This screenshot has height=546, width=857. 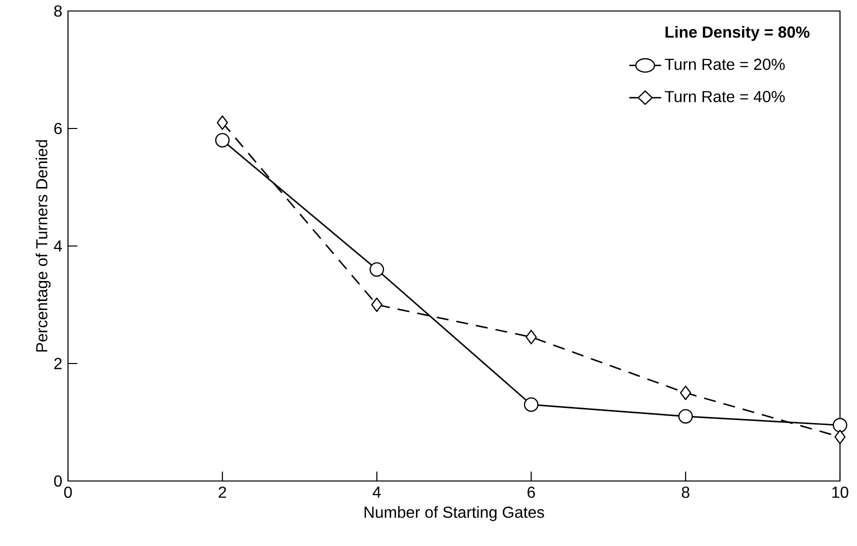 What do you see at coordinates (724, 96) in the screenshot?
I see `legend-label: Turn Rate = 40%` at bounding box center [724, 96].